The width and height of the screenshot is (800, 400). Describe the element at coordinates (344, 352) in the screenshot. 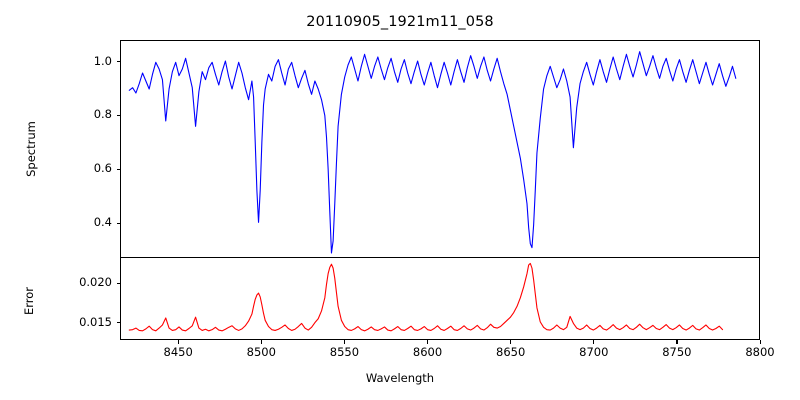

I see `x-tick-label: 8550` at that location.